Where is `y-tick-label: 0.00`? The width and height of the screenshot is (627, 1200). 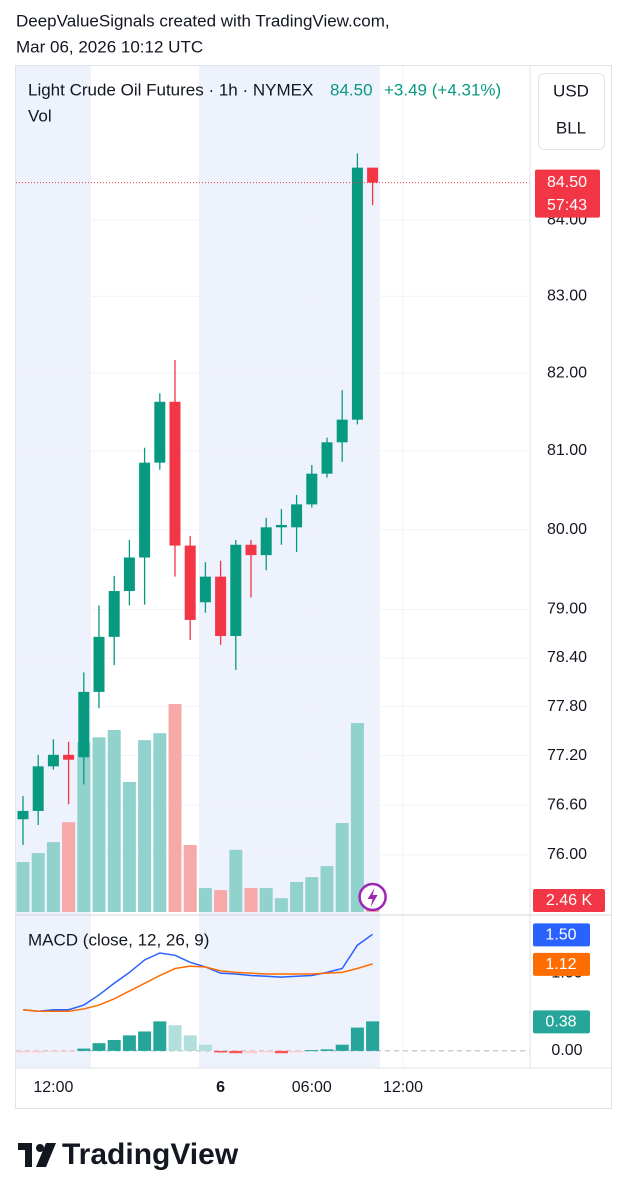
y-tick-label: 0.00 is located at coordinates (566, 1050).